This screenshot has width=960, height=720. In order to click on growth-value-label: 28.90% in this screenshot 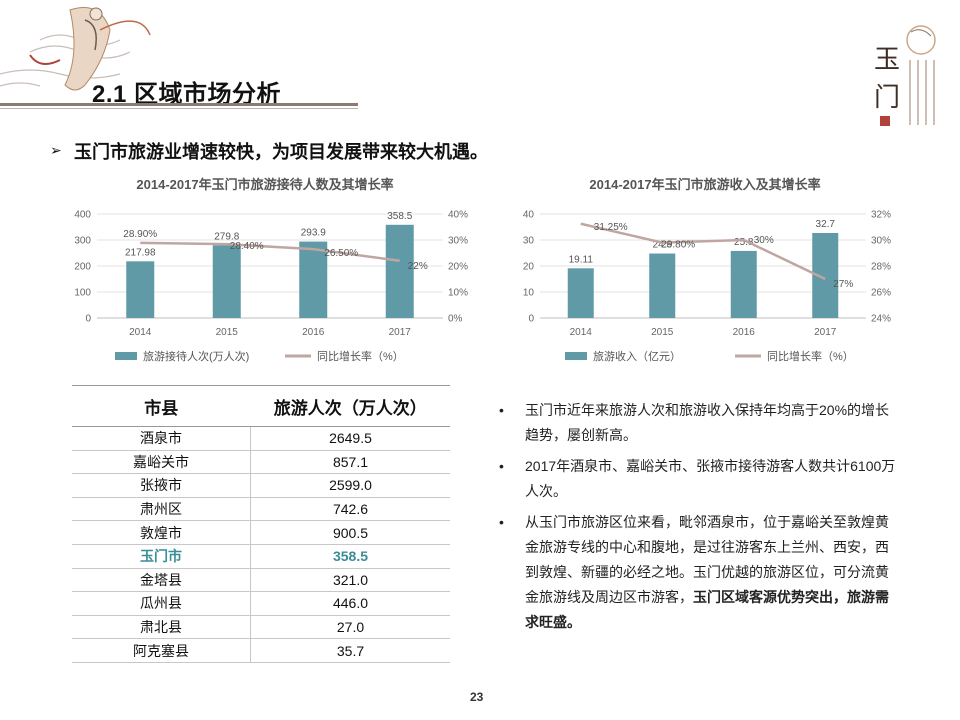, I will do `click(140, 234)`.